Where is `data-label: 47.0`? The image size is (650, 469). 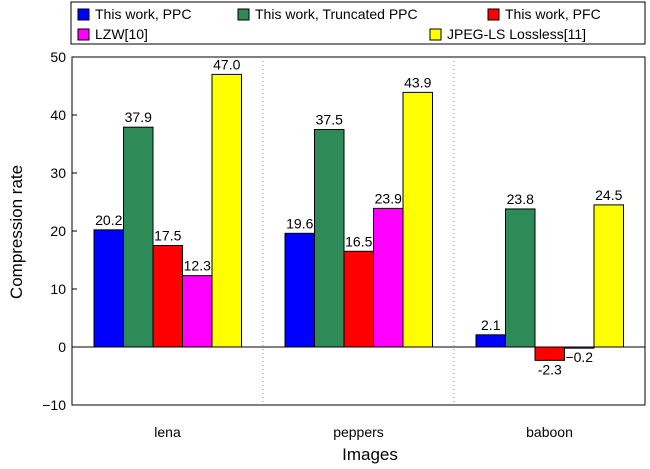
data-label: 47.0 is located at coordinates (226, 64).